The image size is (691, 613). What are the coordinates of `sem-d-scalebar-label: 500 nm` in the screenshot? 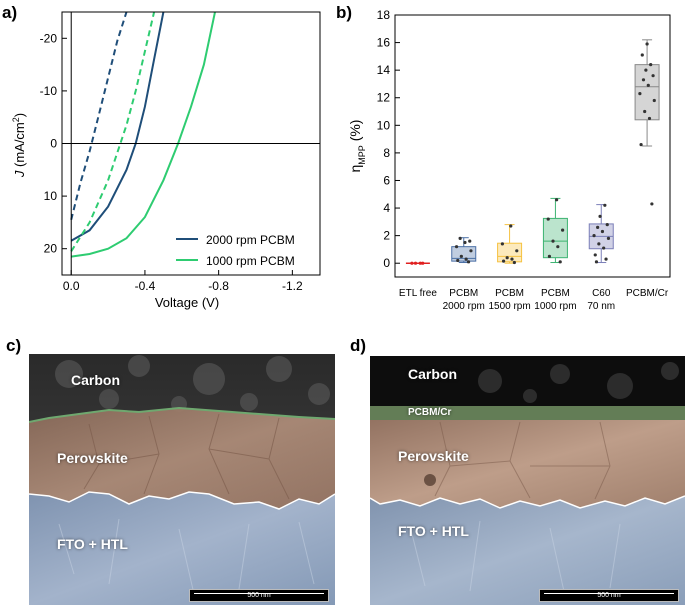 It's located at (609, 595).